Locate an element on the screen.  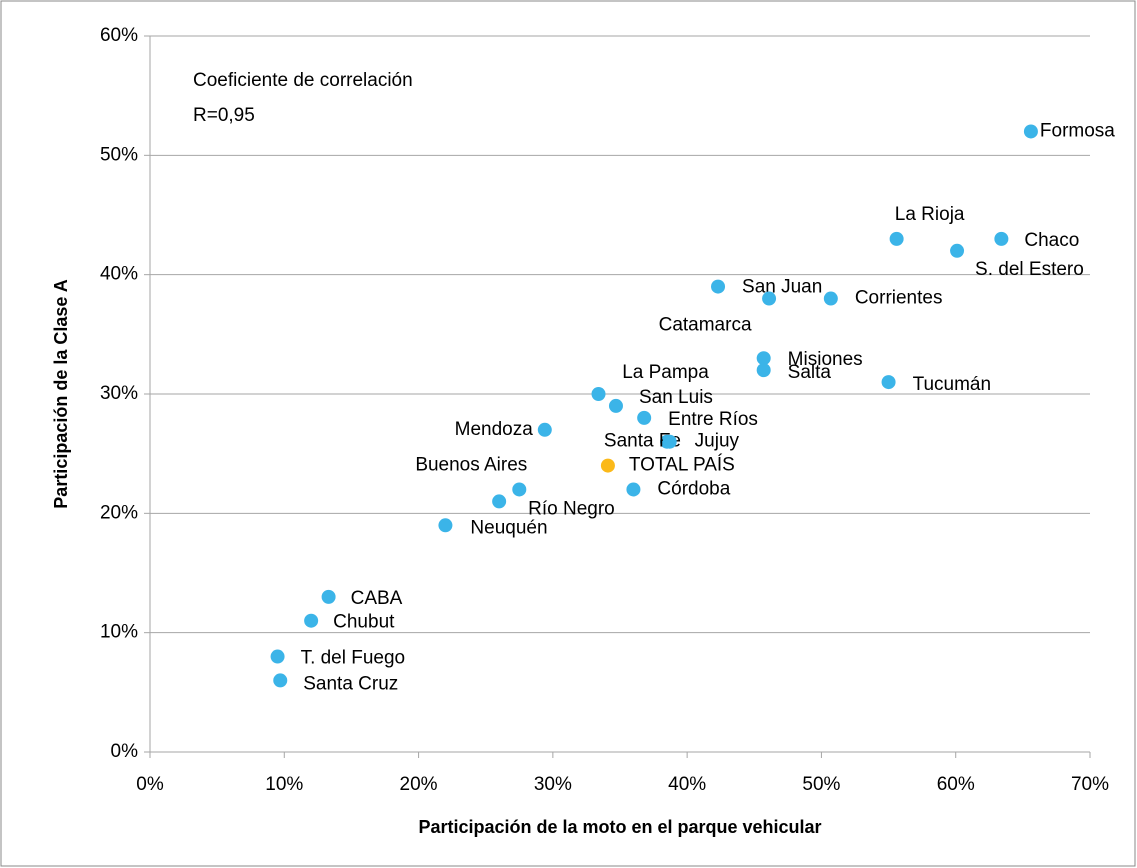
x-tick-label: 50% is located at coordinates (821, 784).